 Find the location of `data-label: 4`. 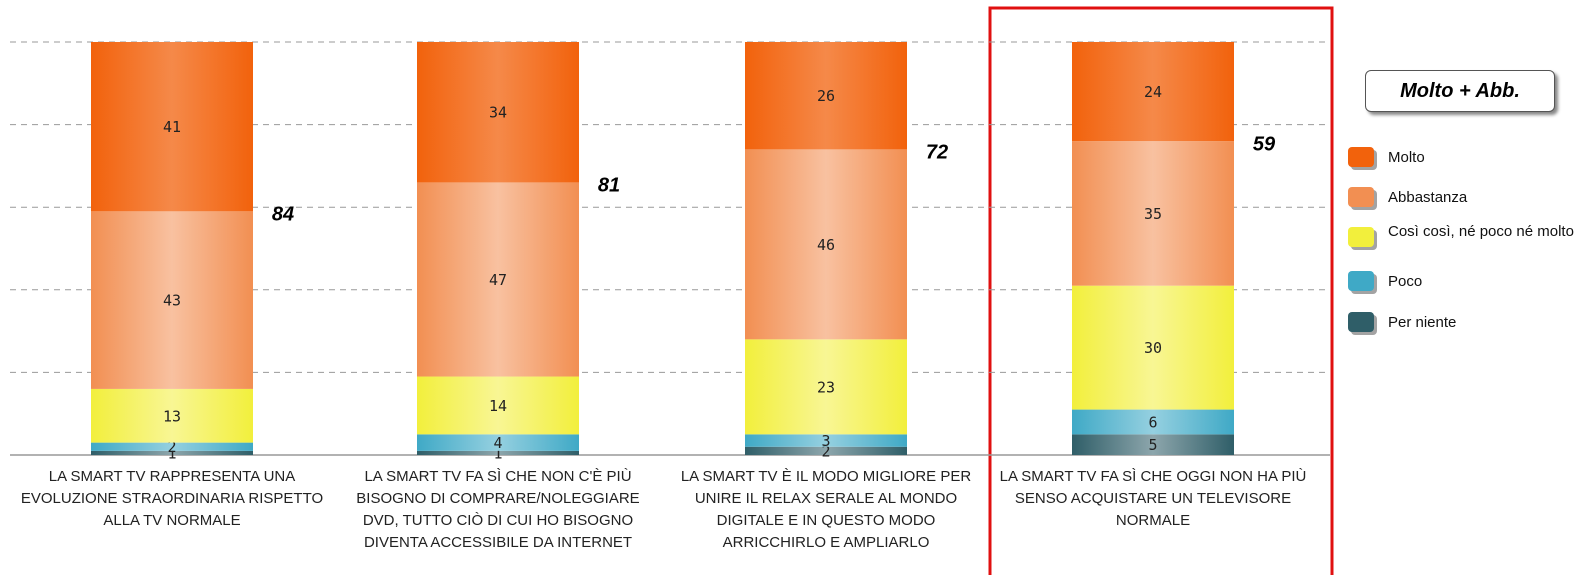

data-label: 4 is located at coordinates (497, 443).